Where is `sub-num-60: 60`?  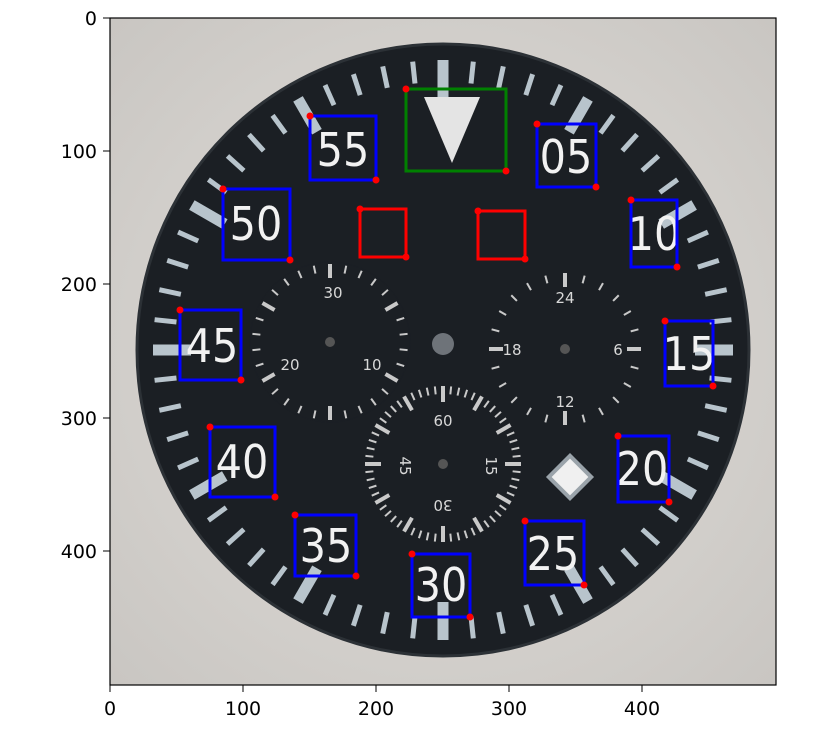 sub-num-60: 60 is located at coordinates (442, 421).